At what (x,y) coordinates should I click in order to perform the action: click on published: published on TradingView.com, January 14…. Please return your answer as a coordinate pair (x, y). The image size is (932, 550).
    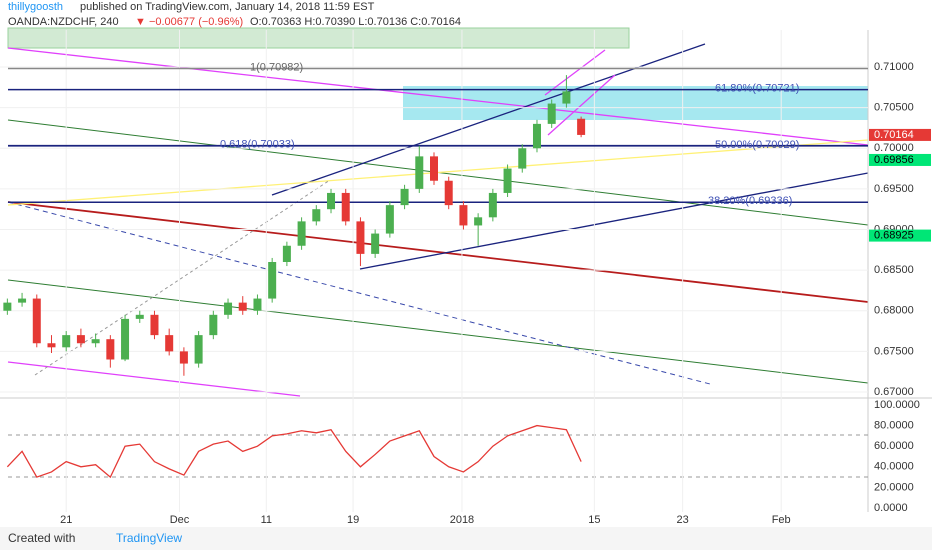
    Looking at the image, I should click on (227, 7).